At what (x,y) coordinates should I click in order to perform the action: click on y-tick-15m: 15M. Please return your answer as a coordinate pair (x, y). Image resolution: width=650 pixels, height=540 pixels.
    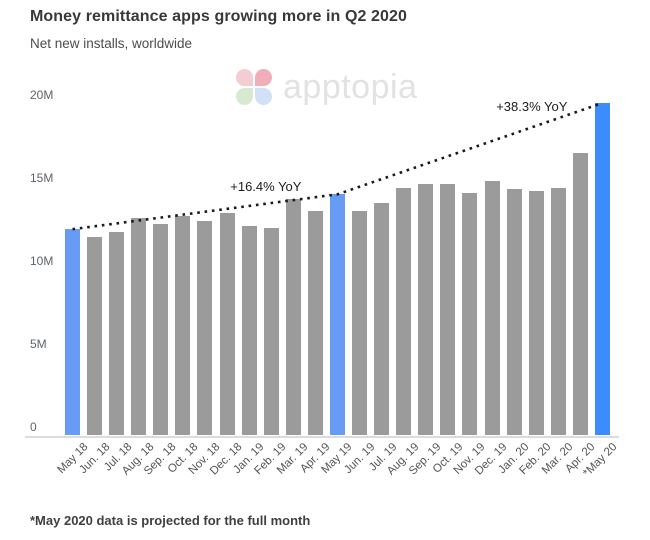
    Looking at the image, I should click on (42, 178).